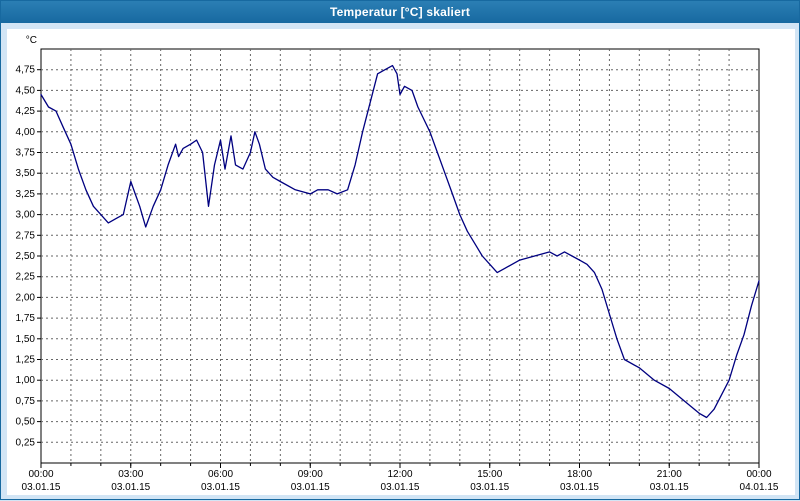 The height and width of the screenshot is (501, 800). Describe the element at coordinates (759, 487) in the screenshot. I see `x-axis-date-label: 04.01.15` at that location.